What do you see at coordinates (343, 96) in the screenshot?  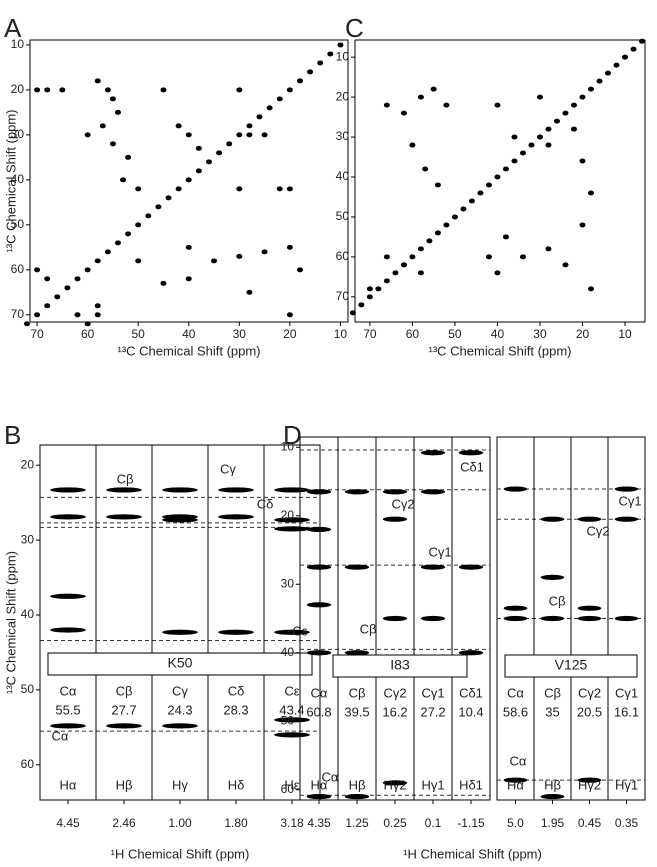 I see `y-tick-label: 20` at bounding box center [343, 96].